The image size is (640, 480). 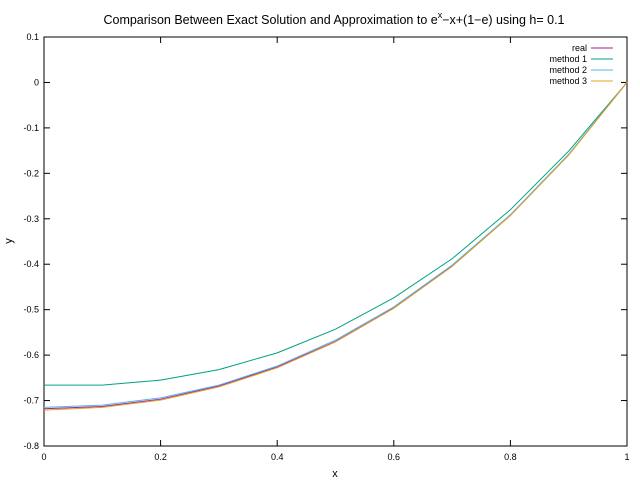 I want to click on x-tick-label: 0.4, so click(x=277, y=457).